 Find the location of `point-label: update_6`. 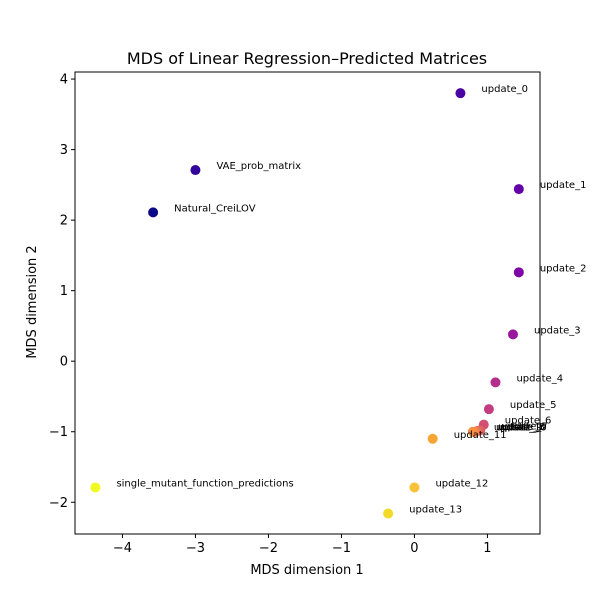

point-label: update_6 is located at coordinates (528, 421).